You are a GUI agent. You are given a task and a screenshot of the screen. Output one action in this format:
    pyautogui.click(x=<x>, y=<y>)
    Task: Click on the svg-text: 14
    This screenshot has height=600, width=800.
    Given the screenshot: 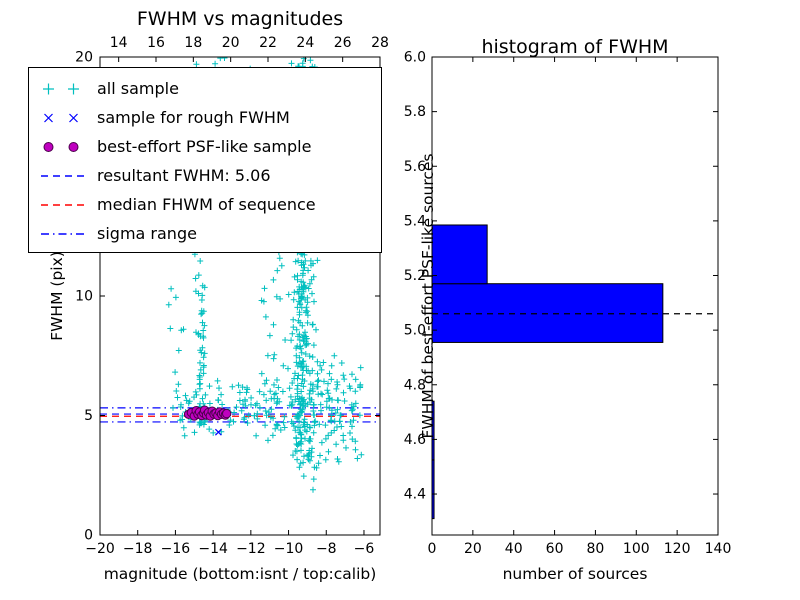 What is the action you would take?
    pyautogui.click(x=119, y=43)
    